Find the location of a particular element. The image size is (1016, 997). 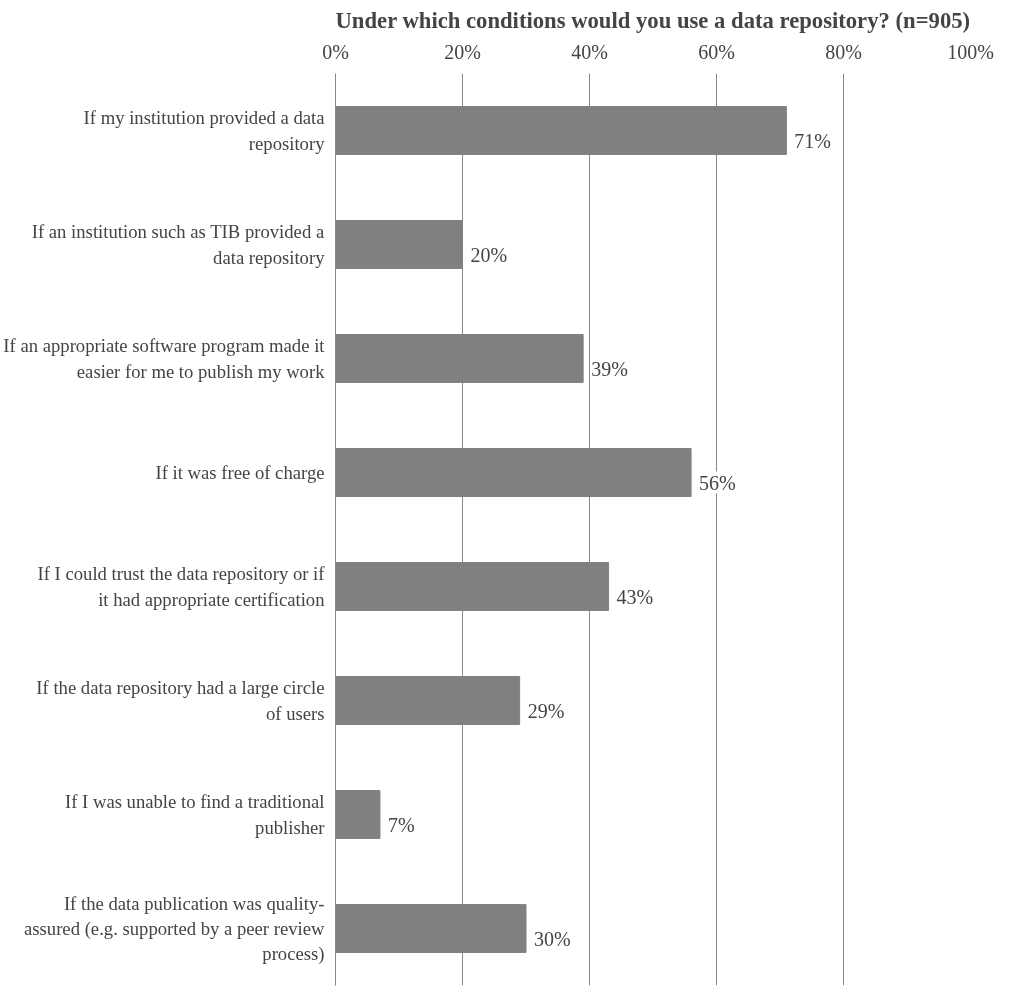

y-tick-label: If an appropriate software program made it easier for me to publish my work is located at coordinates (164, 358).